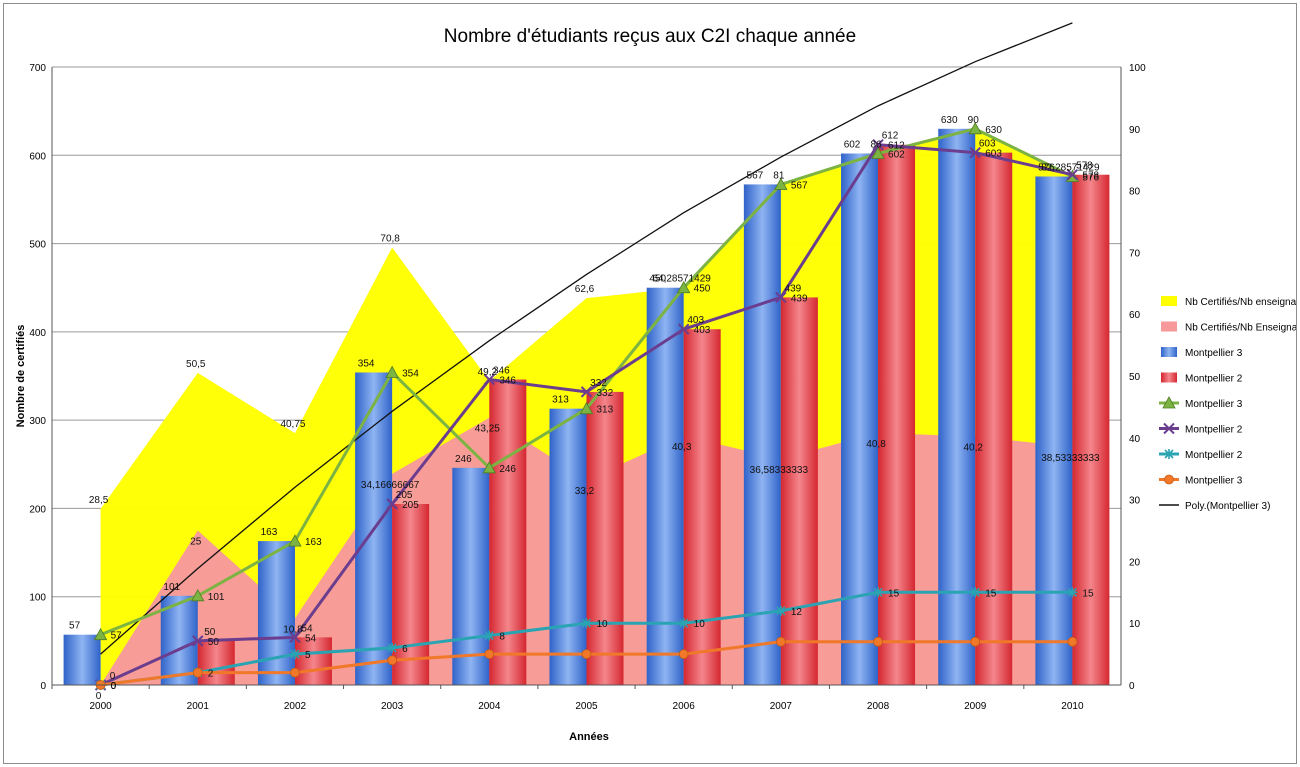 The width and height of the screenshot is (1300, 767). I want to click on data-label: 34,16666667, so click(390, 485).